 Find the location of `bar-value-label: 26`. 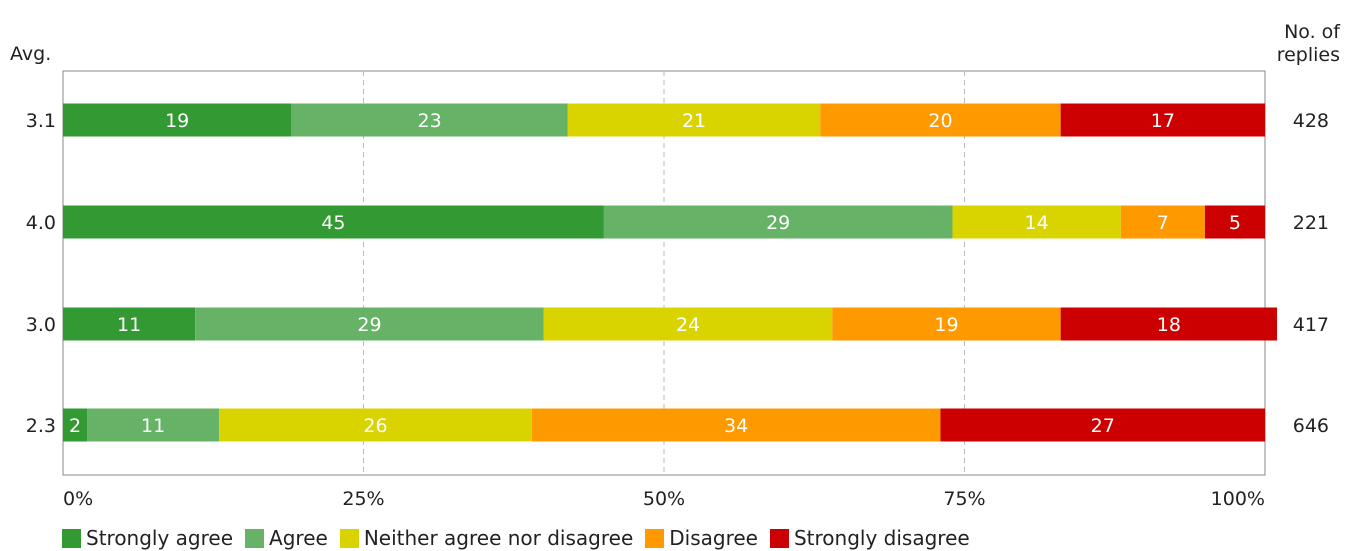

bar-value-label: 26 is located at coordinates (375, 426).